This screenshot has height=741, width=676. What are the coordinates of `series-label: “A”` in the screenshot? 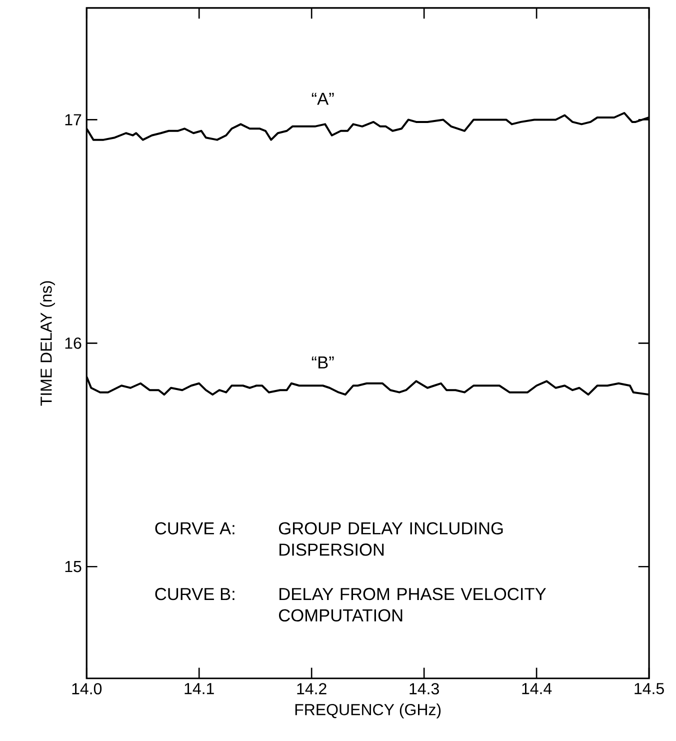 It's located at (323, 98).